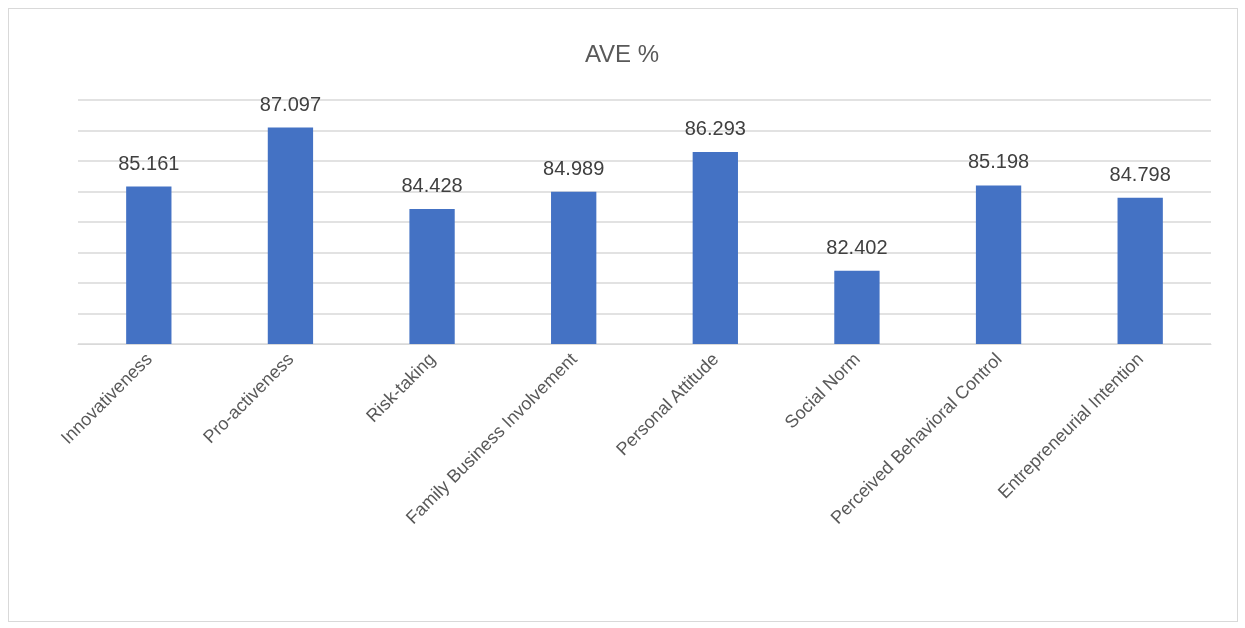 The image size is (1245, 628). What do you see at coordinates (998, 161) in the screenshot?
I see `data-label: 85.198` at bounding box center [998, 161].